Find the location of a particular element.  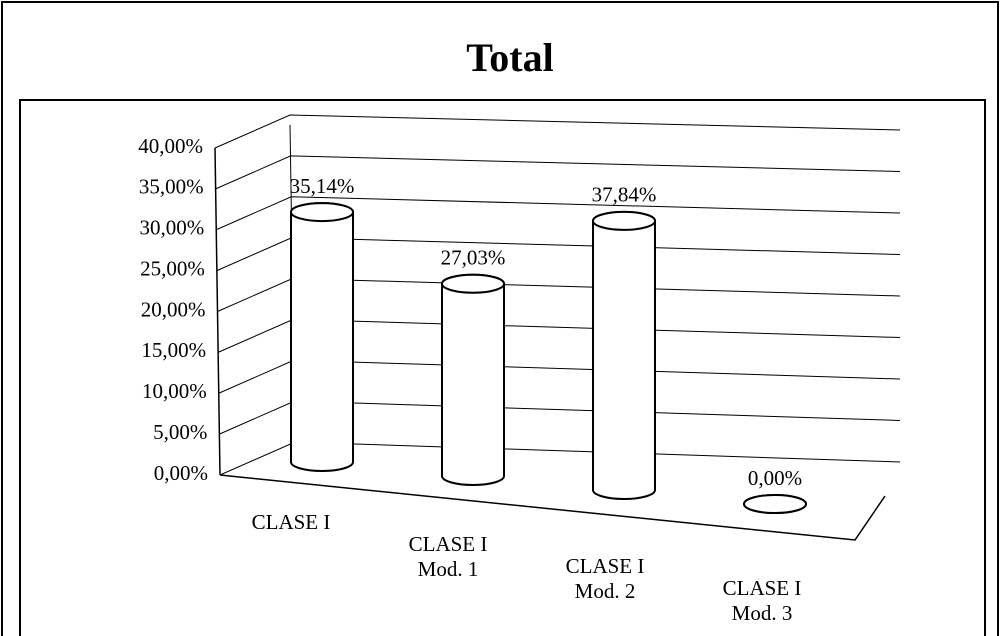

value-label: 27,03% is located at coordinates (473, 258).